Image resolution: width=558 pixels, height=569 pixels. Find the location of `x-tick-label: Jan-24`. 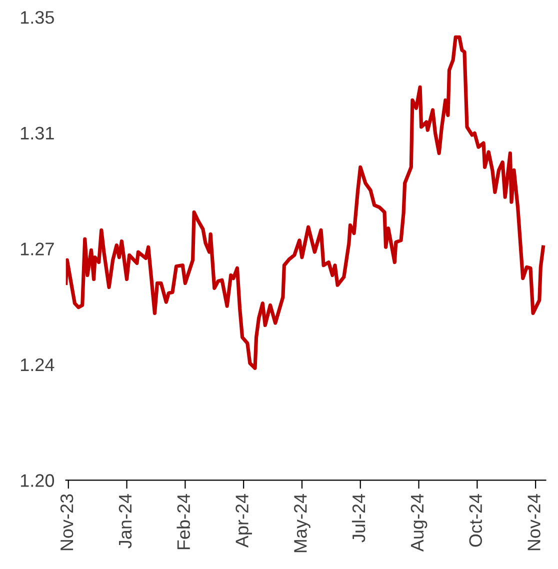

x-tick-label: Jan-24 is located at coordinates (125, 521).